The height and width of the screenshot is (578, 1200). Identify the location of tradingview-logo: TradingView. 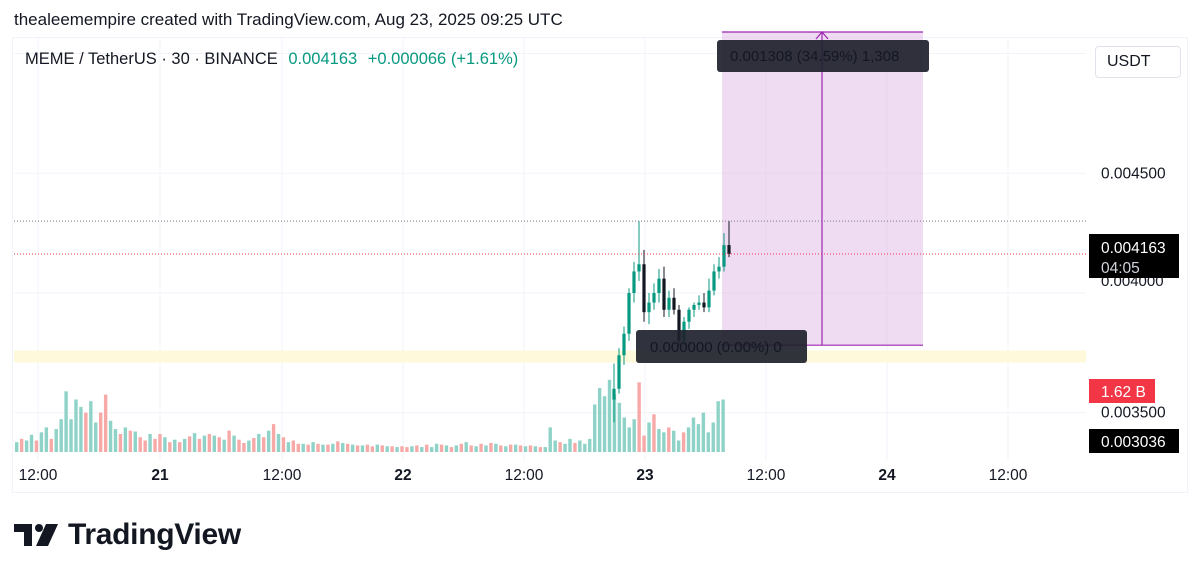
(127, 535).